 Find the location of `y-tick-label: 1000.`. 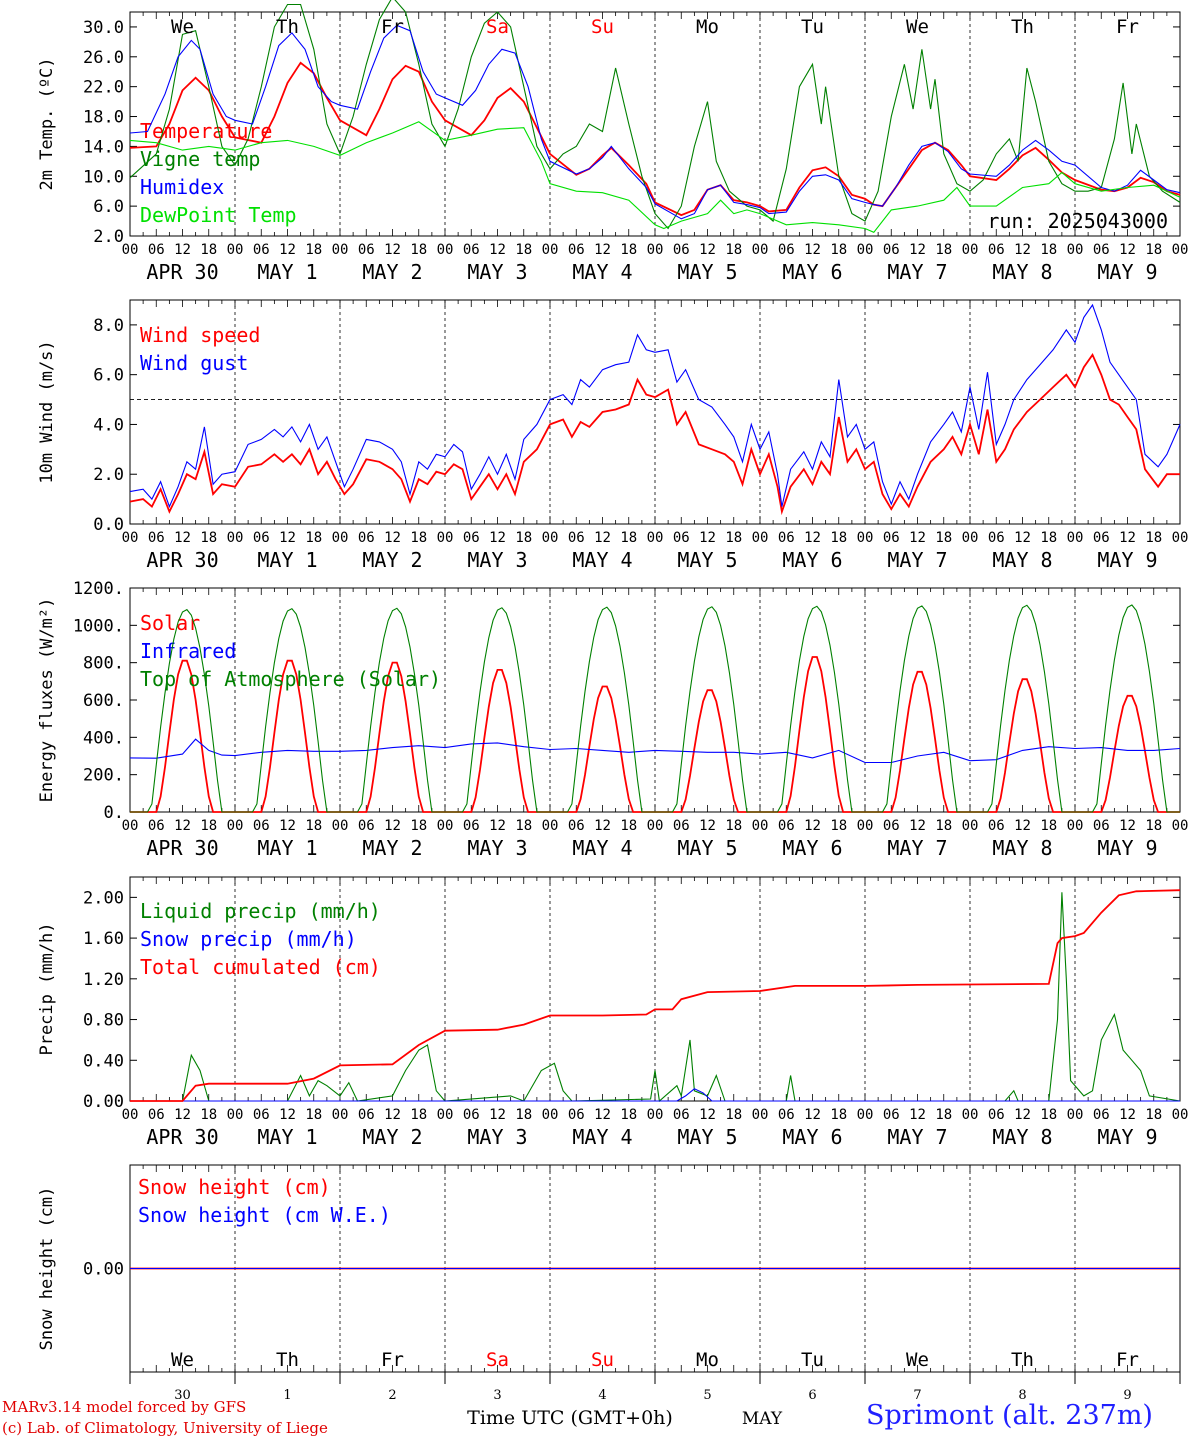

y-tick-label: 1000. is located at coordinates (98, 626).